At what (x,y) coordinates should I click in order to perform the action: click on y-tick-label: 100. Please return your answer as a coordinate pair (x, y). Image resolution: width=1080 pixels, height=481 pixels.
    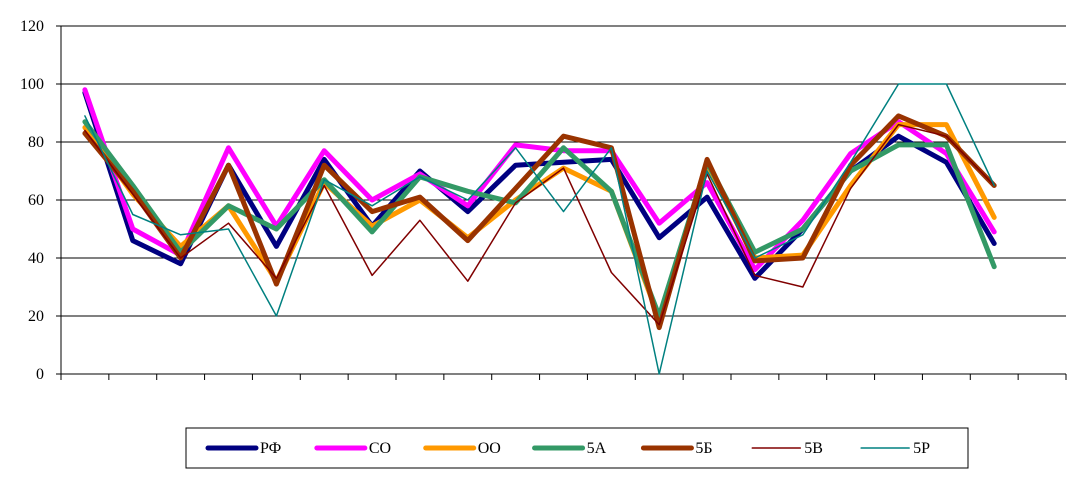
    Looking at the image, I should click on (32, 84).